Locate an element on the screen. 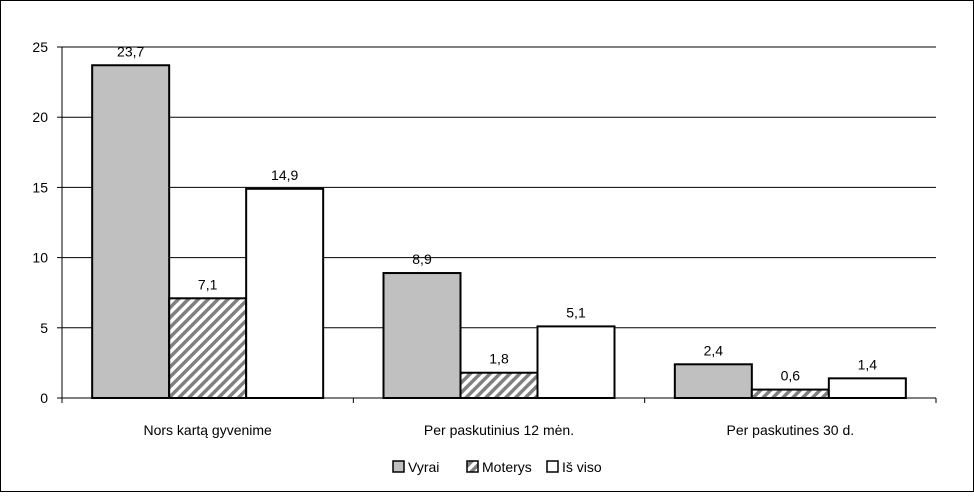 The height and width of the screenshot is (497, 974). data-label: 1,4 is located at coordinates (868, 364).